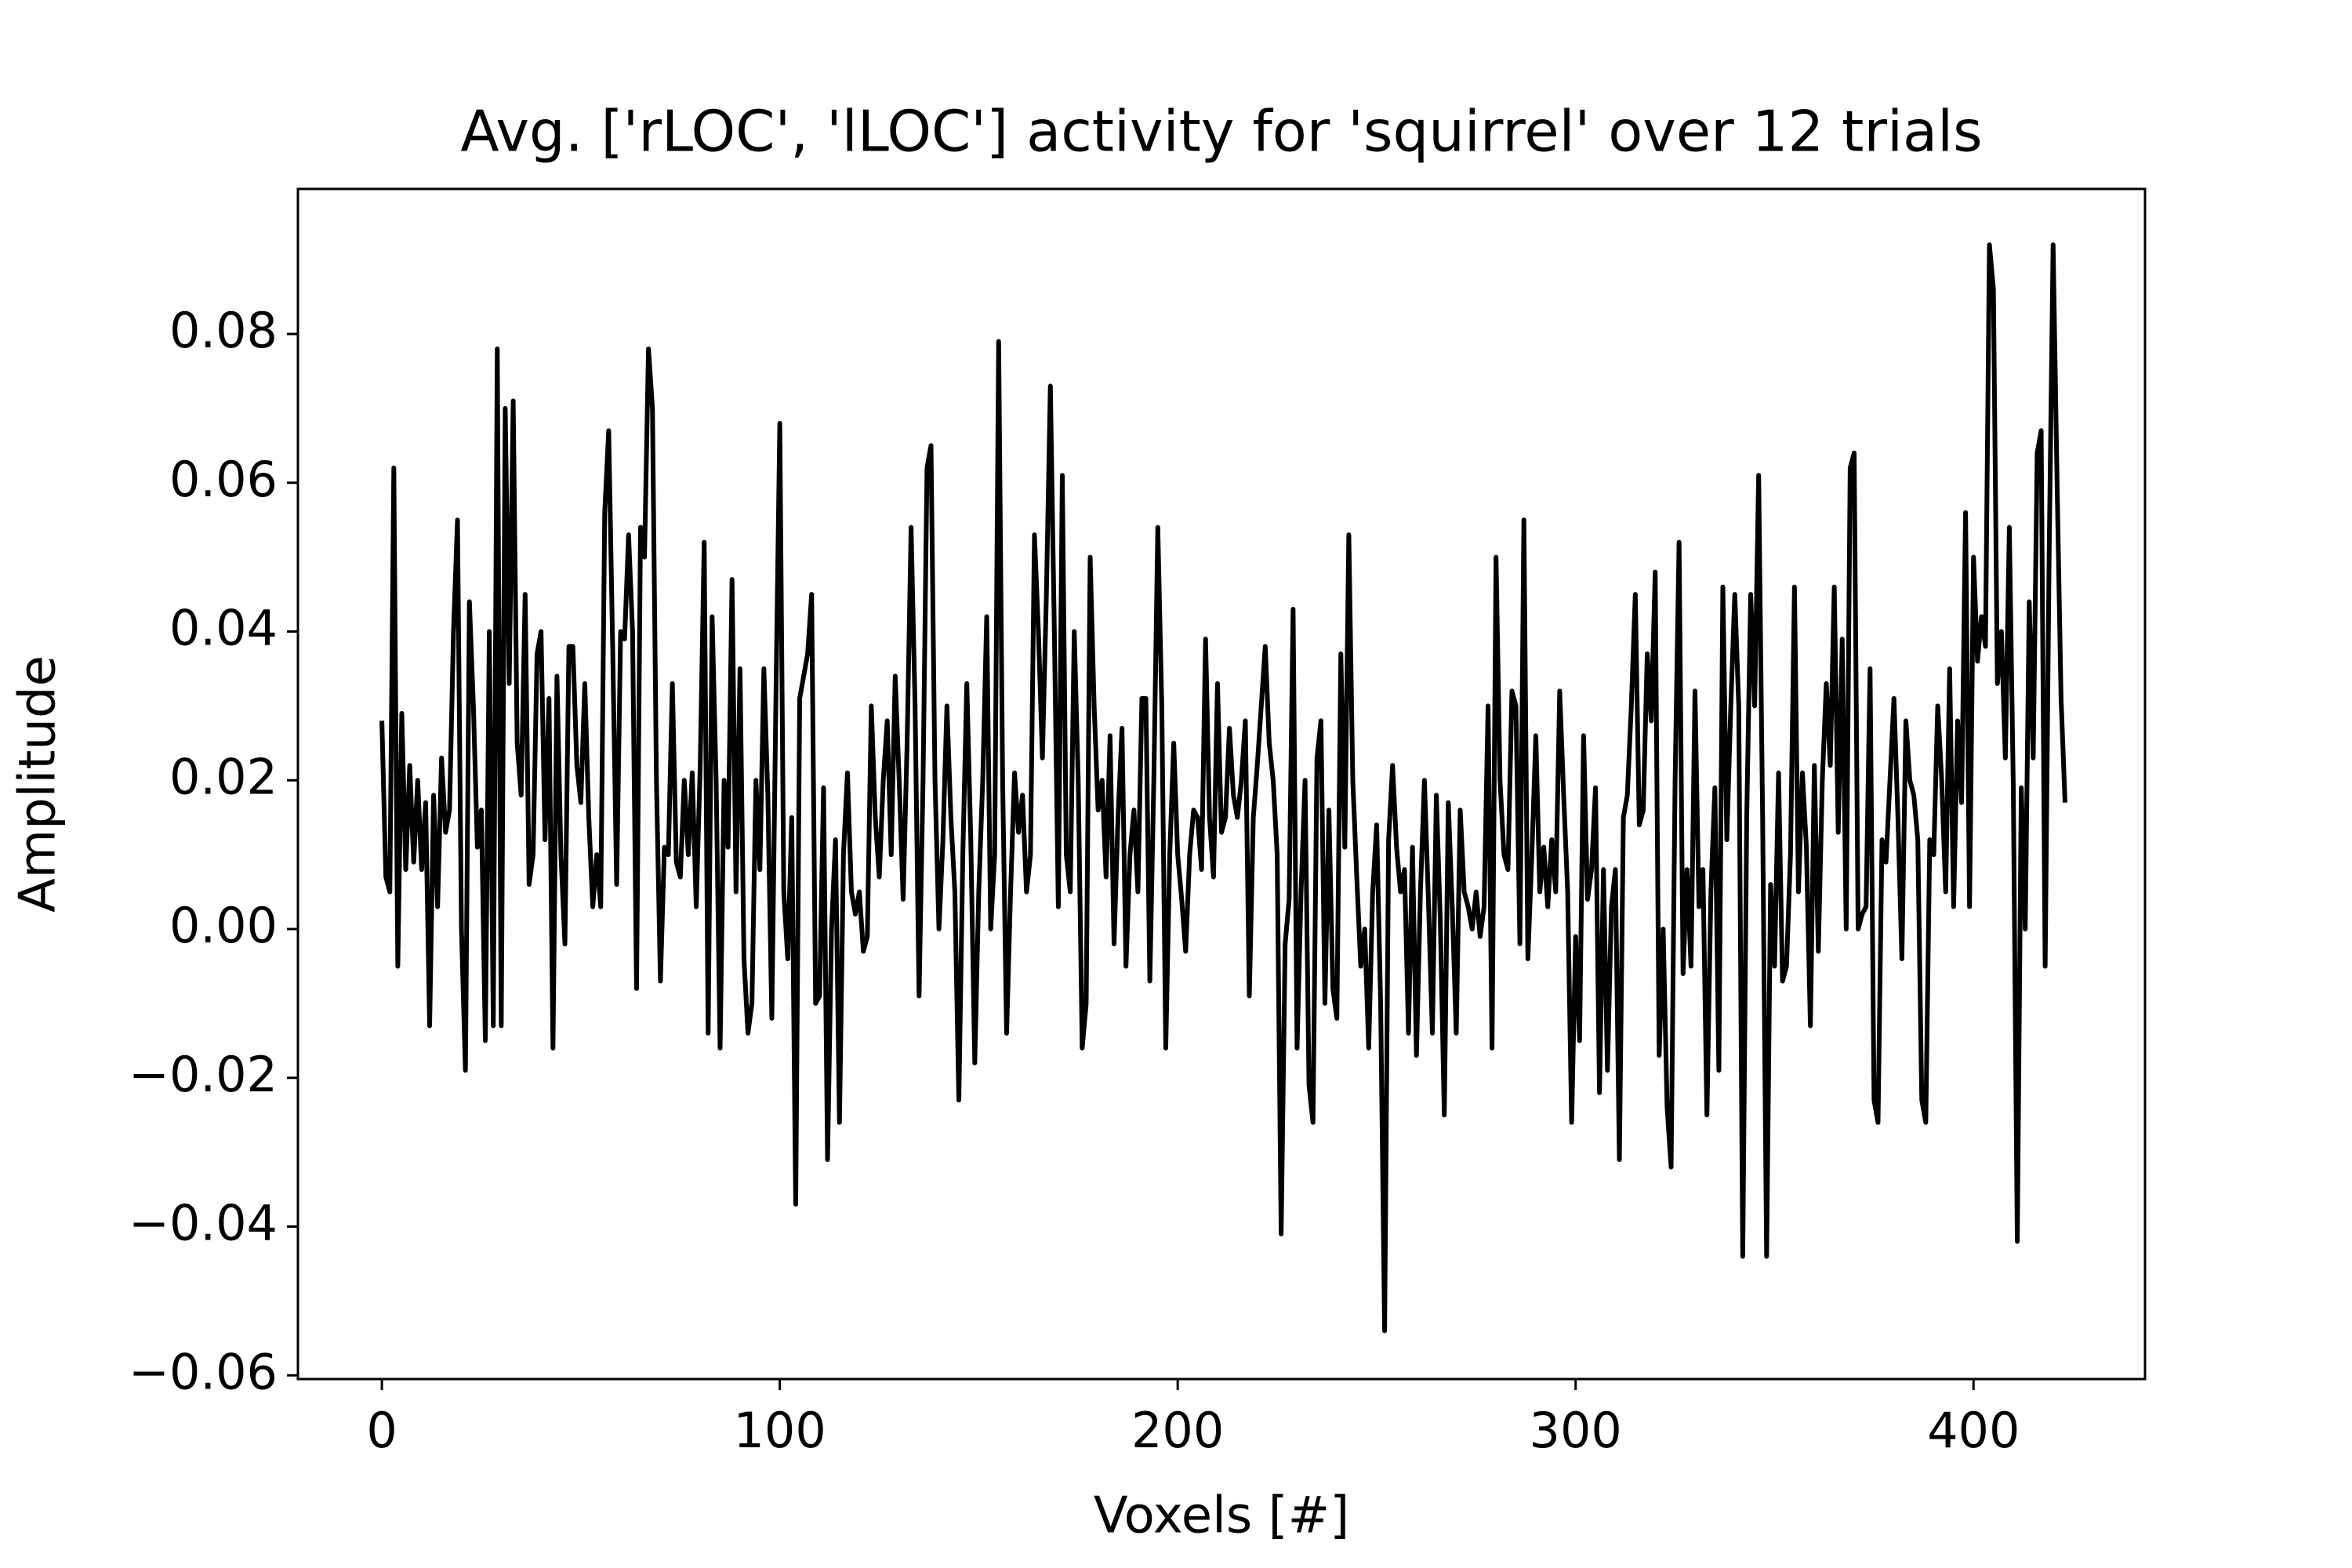  Describe the element at coordinates (1221, 1516) in the screenshot. I see `x-axis-label: Voxels [#]` at that location.